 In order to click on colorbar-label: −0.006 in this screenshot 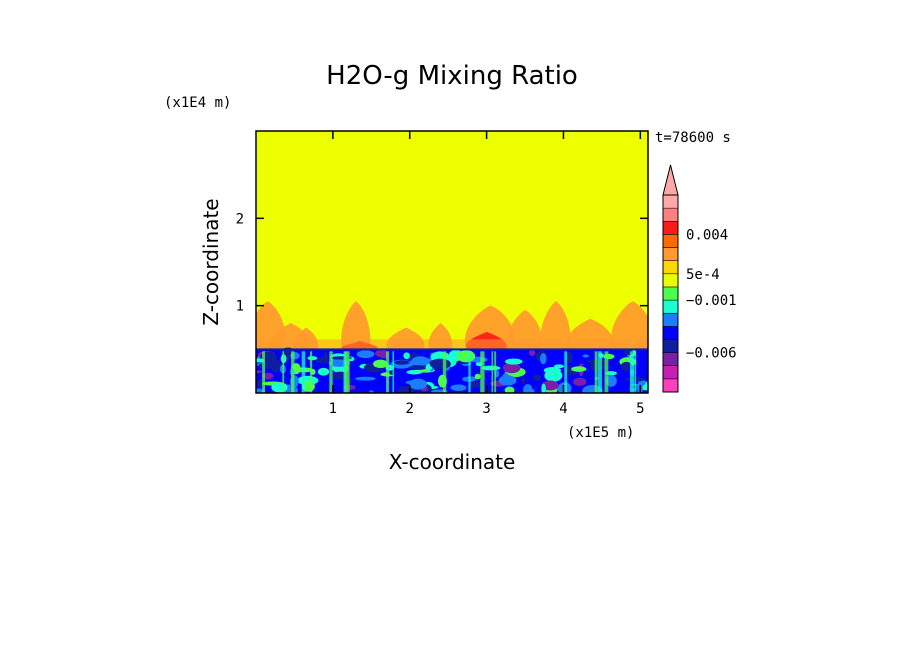, I will do `click(711, 354)`.